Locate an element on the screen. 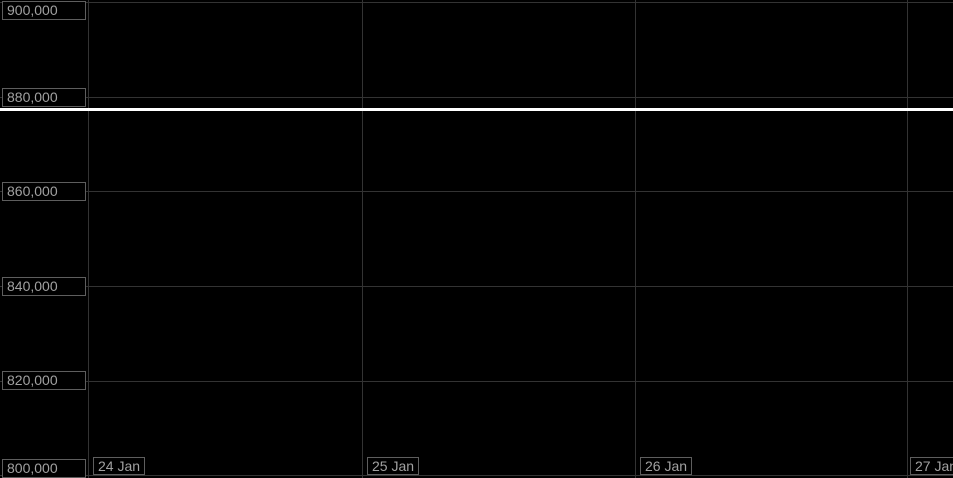 The image size is (953, 478). current-price-line is located at coordinates (476, 109).